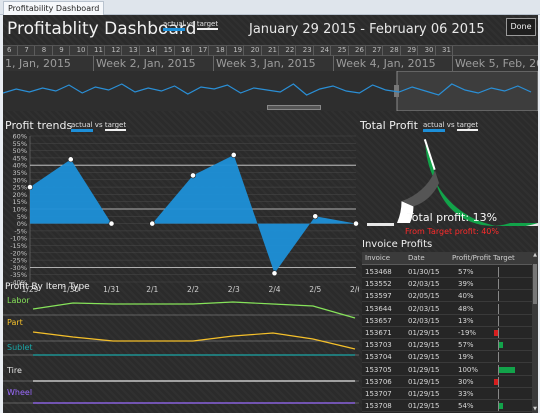 The width and height of the screenshot is (540, 413). I want to click on x-tick-label: 1/30, so click(70, 289).